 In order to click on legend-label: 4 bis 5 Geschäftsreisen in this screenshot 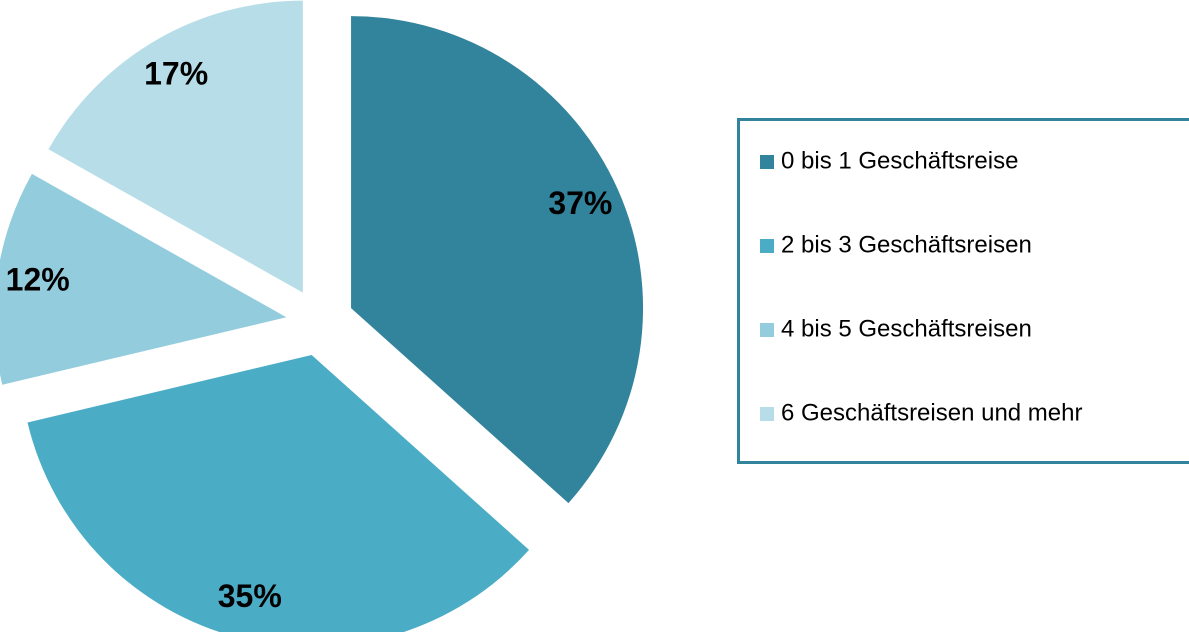, I will do `click(906, 328)`.